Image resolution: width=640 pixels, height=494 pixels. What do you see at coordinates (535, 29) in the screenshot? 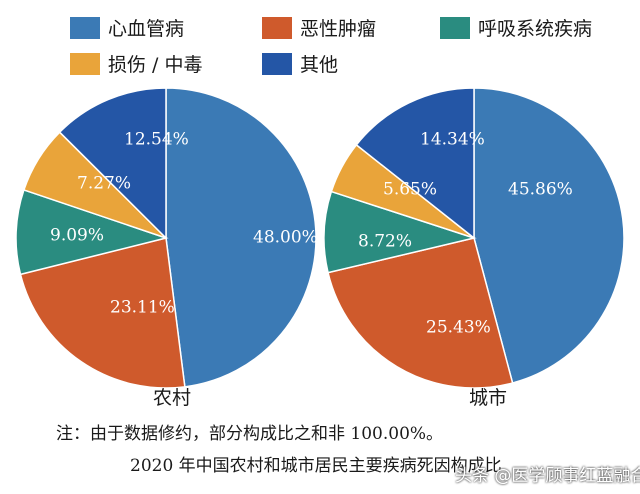
I see `legend-label: 呼吸系统疾病` at bounding box center [535, 29].